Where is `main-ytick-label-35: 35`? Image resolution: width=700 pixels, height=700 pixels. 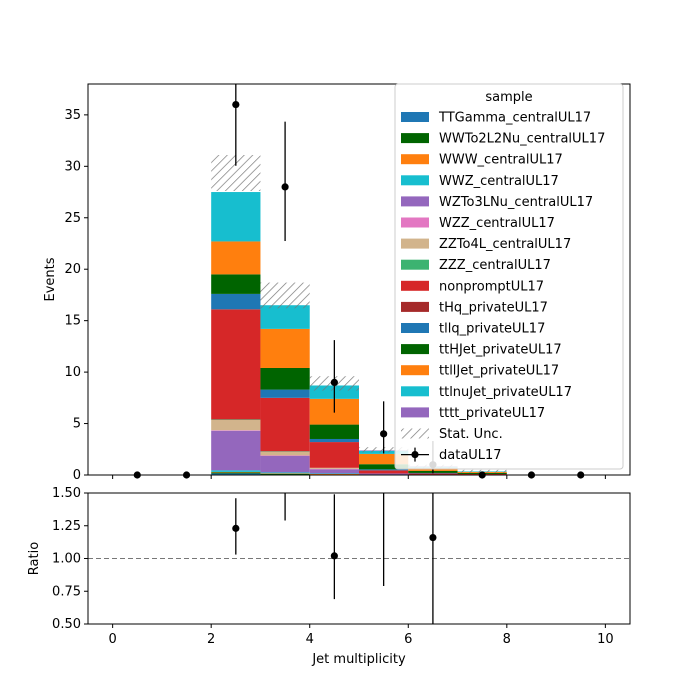
main-ytick-label-35: 35 is located at coordinates (72, 115).